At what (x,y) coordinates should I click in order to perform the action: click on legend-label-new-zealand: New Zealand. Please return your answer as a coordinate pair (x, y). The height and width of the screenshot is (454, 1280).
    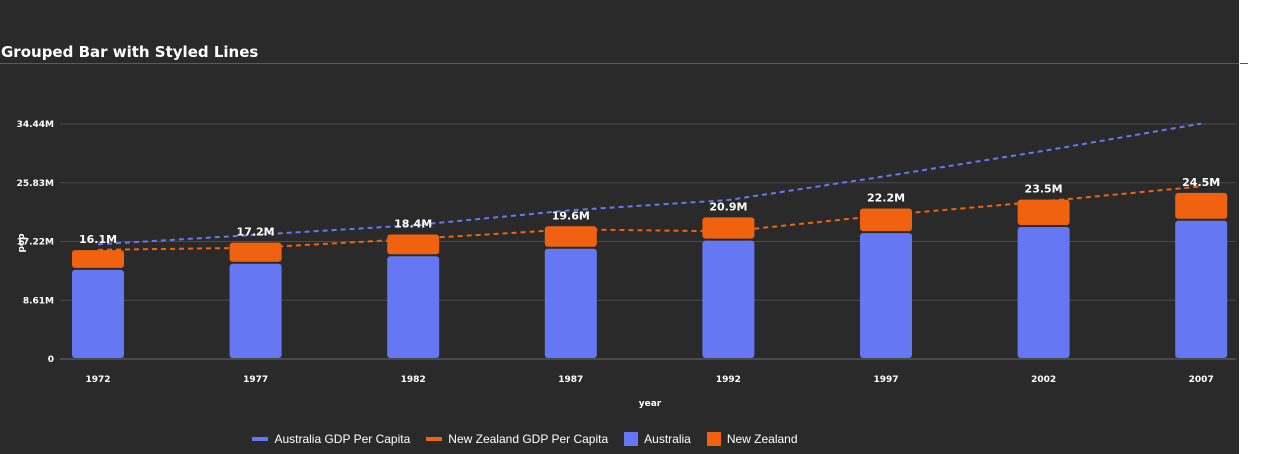
    Looking at the image, I should click on (762, 439).